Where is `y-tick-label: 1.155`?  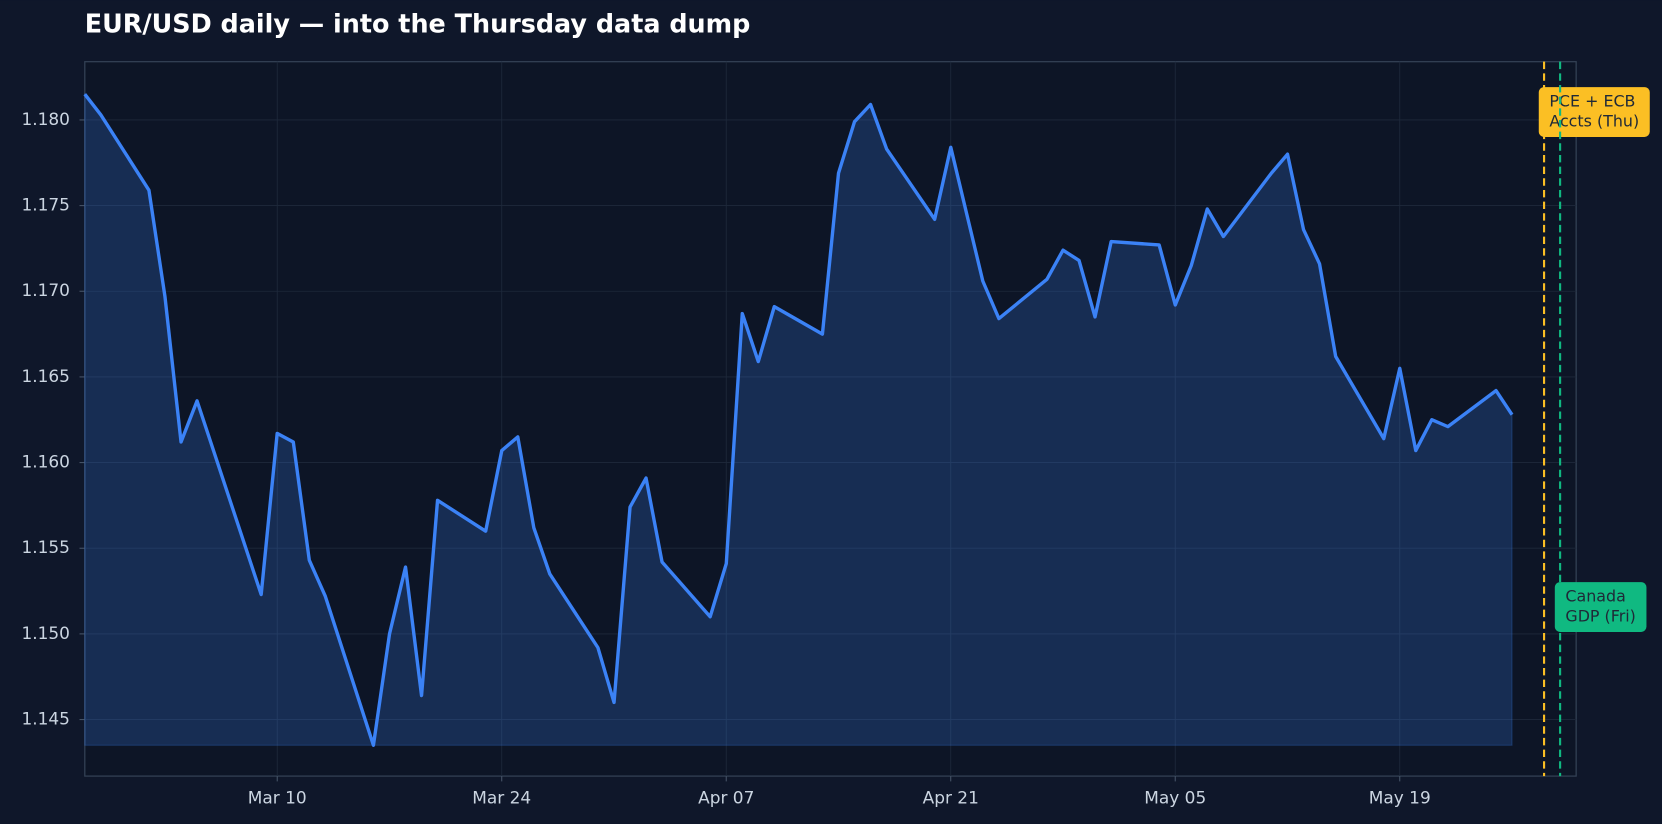 y-tick-label: 1.155 is located at coordinates (45, 547).